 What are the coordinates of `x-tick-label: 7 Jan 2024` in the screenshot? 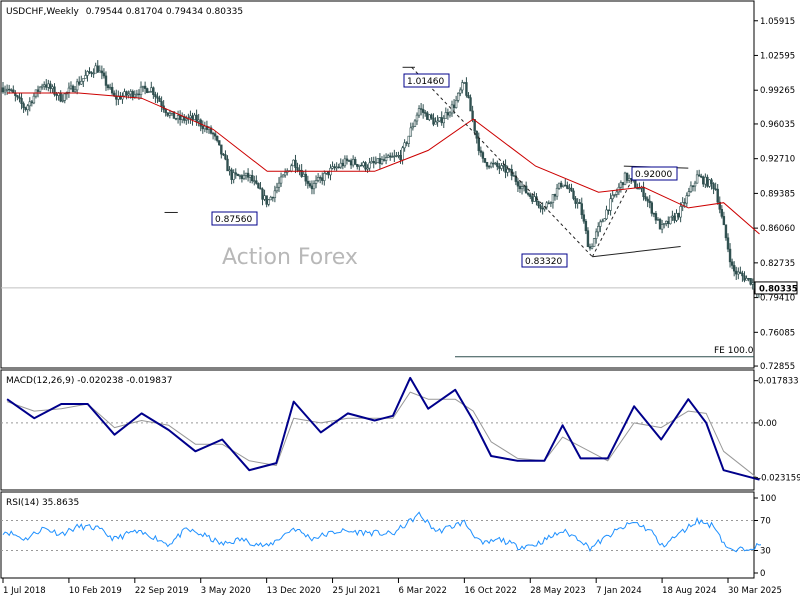 It's located at (619, 591).